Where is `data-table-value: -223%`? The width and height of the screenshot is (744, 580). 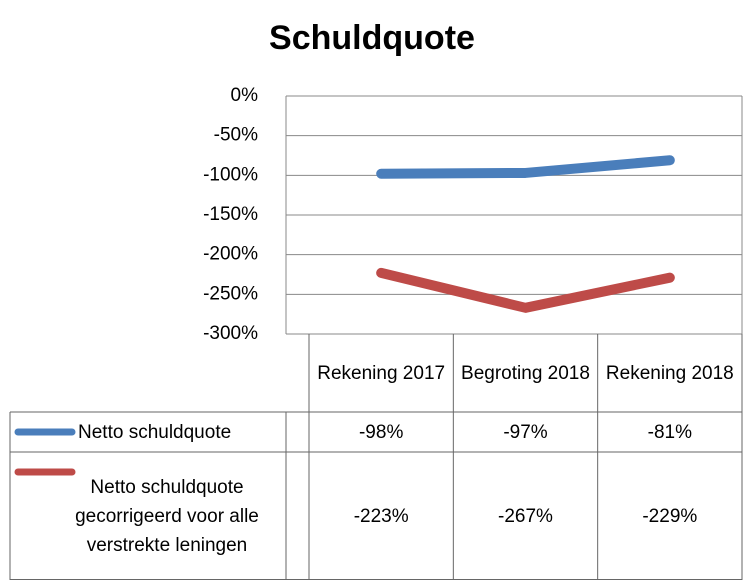 data-table-value: -223% is located at coordinates (381, 516).